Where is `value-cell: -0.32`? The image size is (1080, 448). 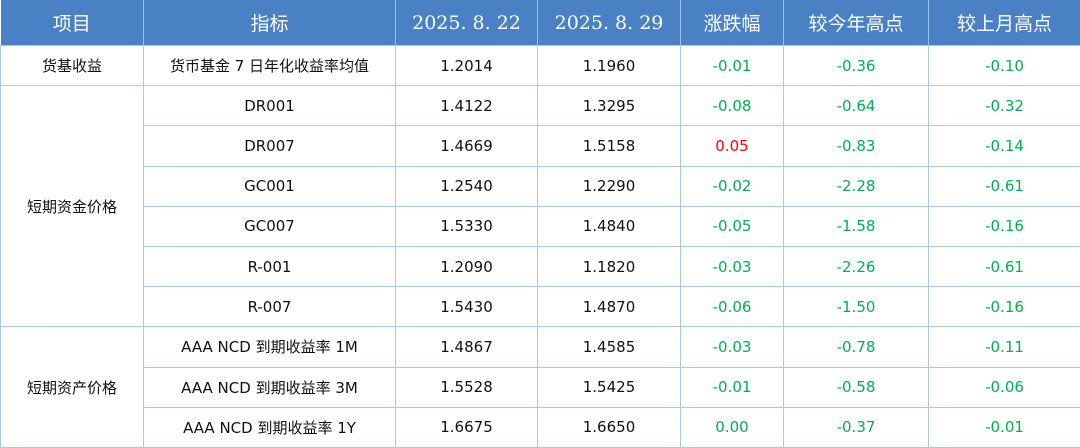 value-cell: -0.32 is located at coordinates (1004, 106).